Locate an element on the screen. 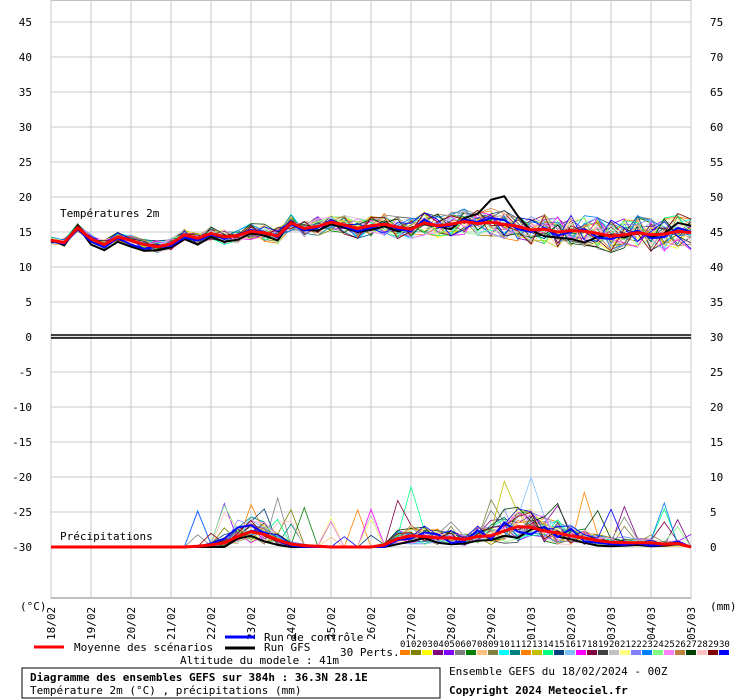  left-tick-label: 25 is located at coordinates (25, 162).